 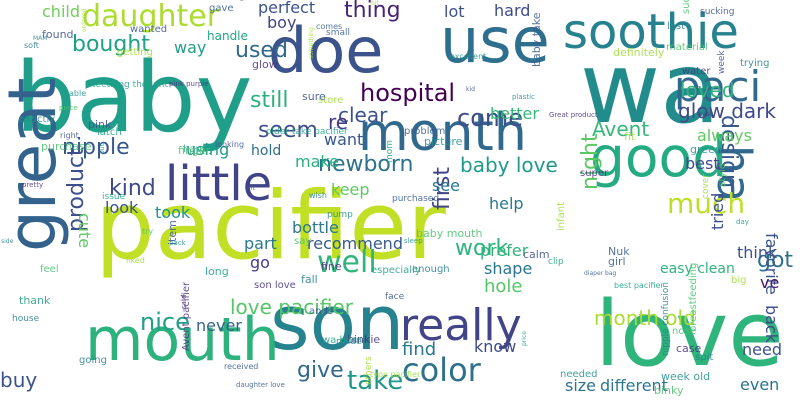 What do you see at coordinates (413, 241) in the screenshot?
I see `word: sleep` at bounding box center [413, 241].